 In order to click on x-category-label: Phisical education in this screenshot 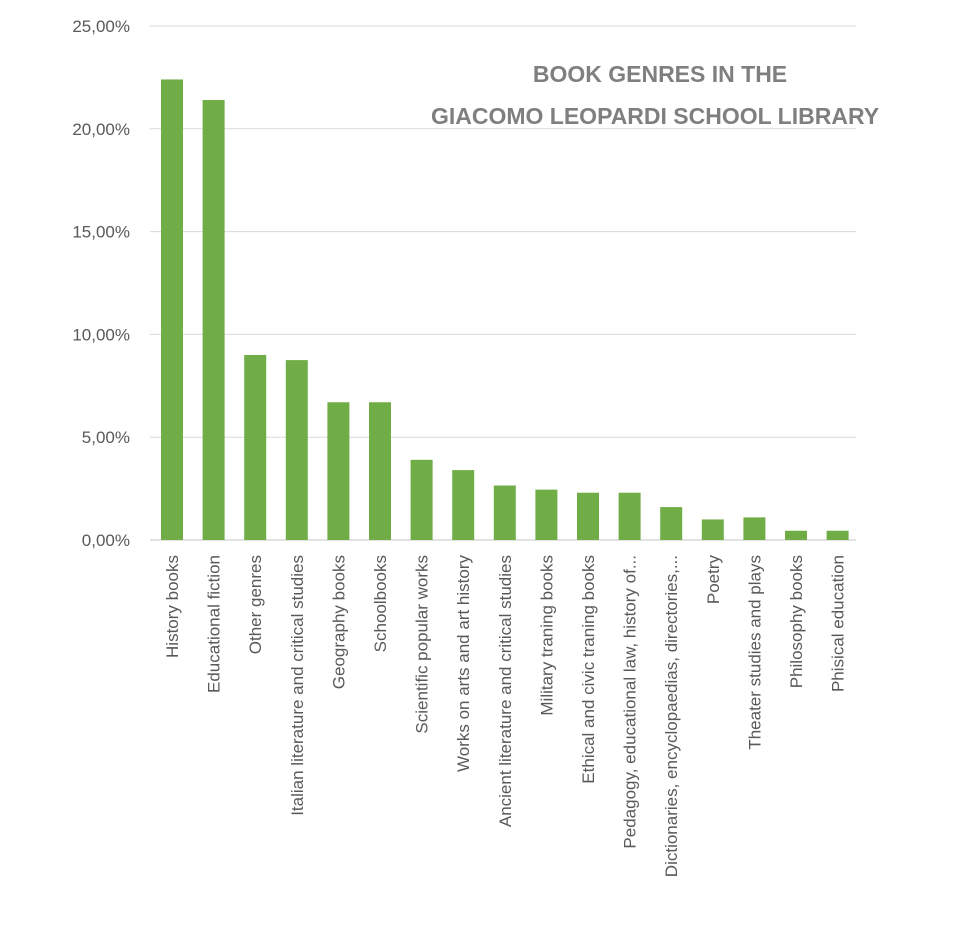, I will do `click(838, 623)`.